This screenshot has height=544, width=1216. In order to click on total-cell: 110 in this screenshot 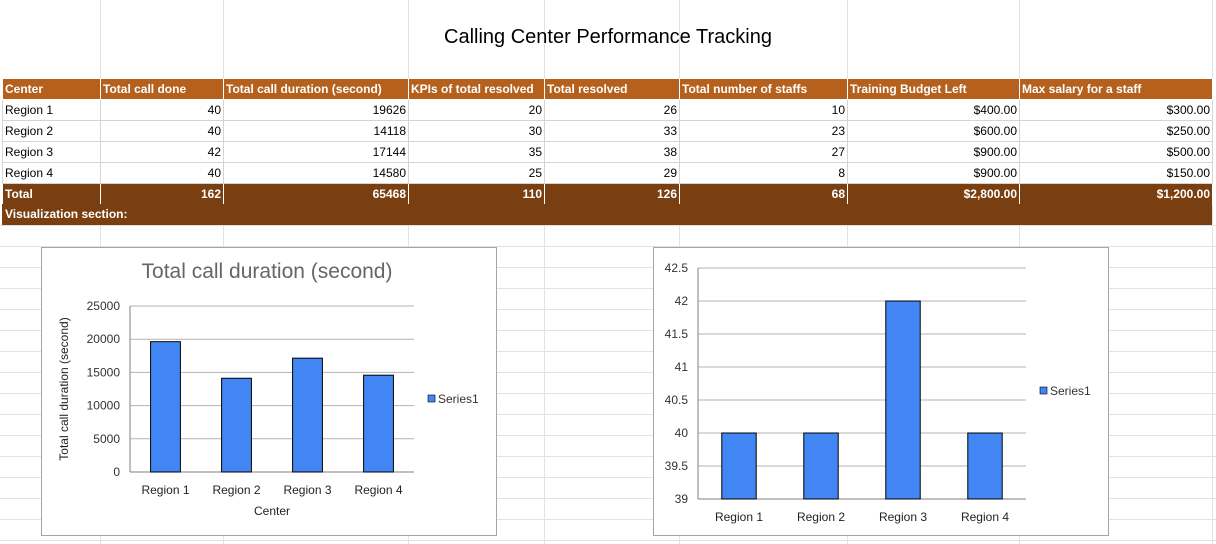, I will do `click(476, 194)`.